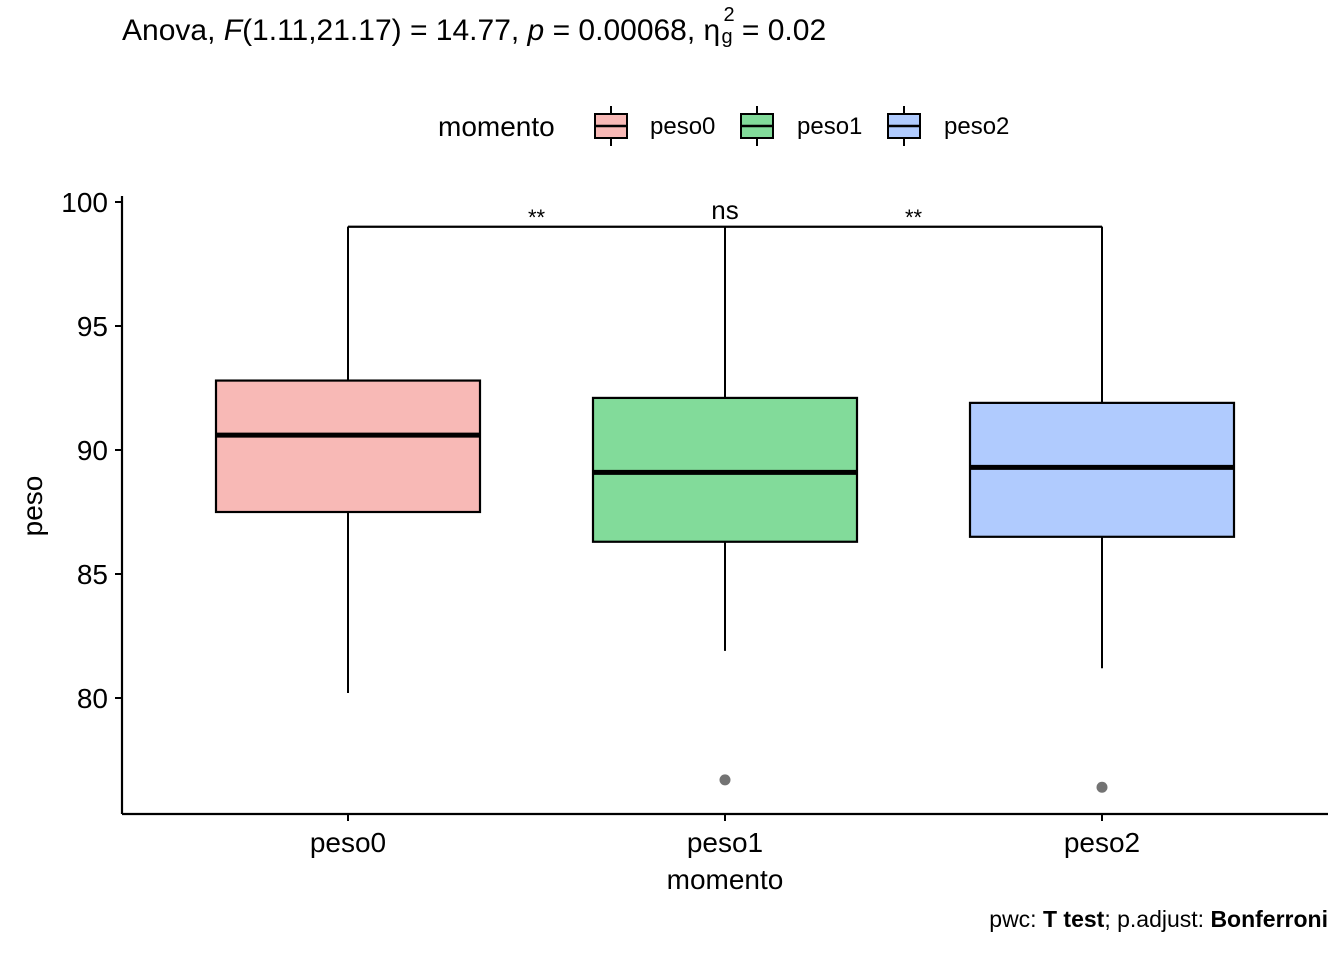 This screenshot has width=1344, height=960. What do you see at coordinates (92, 326) in the screenshot?
I see `y-tick-label: 95` at bounding box center [92, 326].